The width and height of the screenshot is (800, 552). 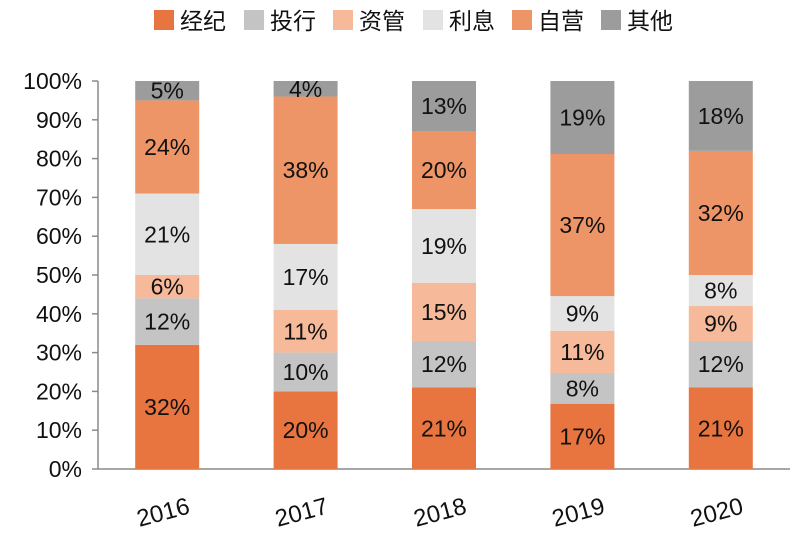 What do you see at coordinates (163, 513) in the screenshot?
I see `x-tick-label: 2016` at bounding box center [163, 513].